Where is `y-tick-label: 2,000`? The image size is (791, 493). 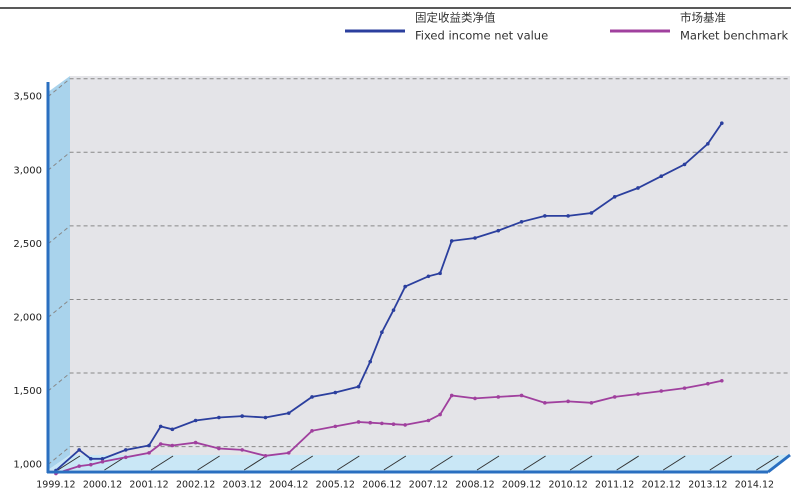
y-tick-label: 2,000 is located at coordinates (27, 317).